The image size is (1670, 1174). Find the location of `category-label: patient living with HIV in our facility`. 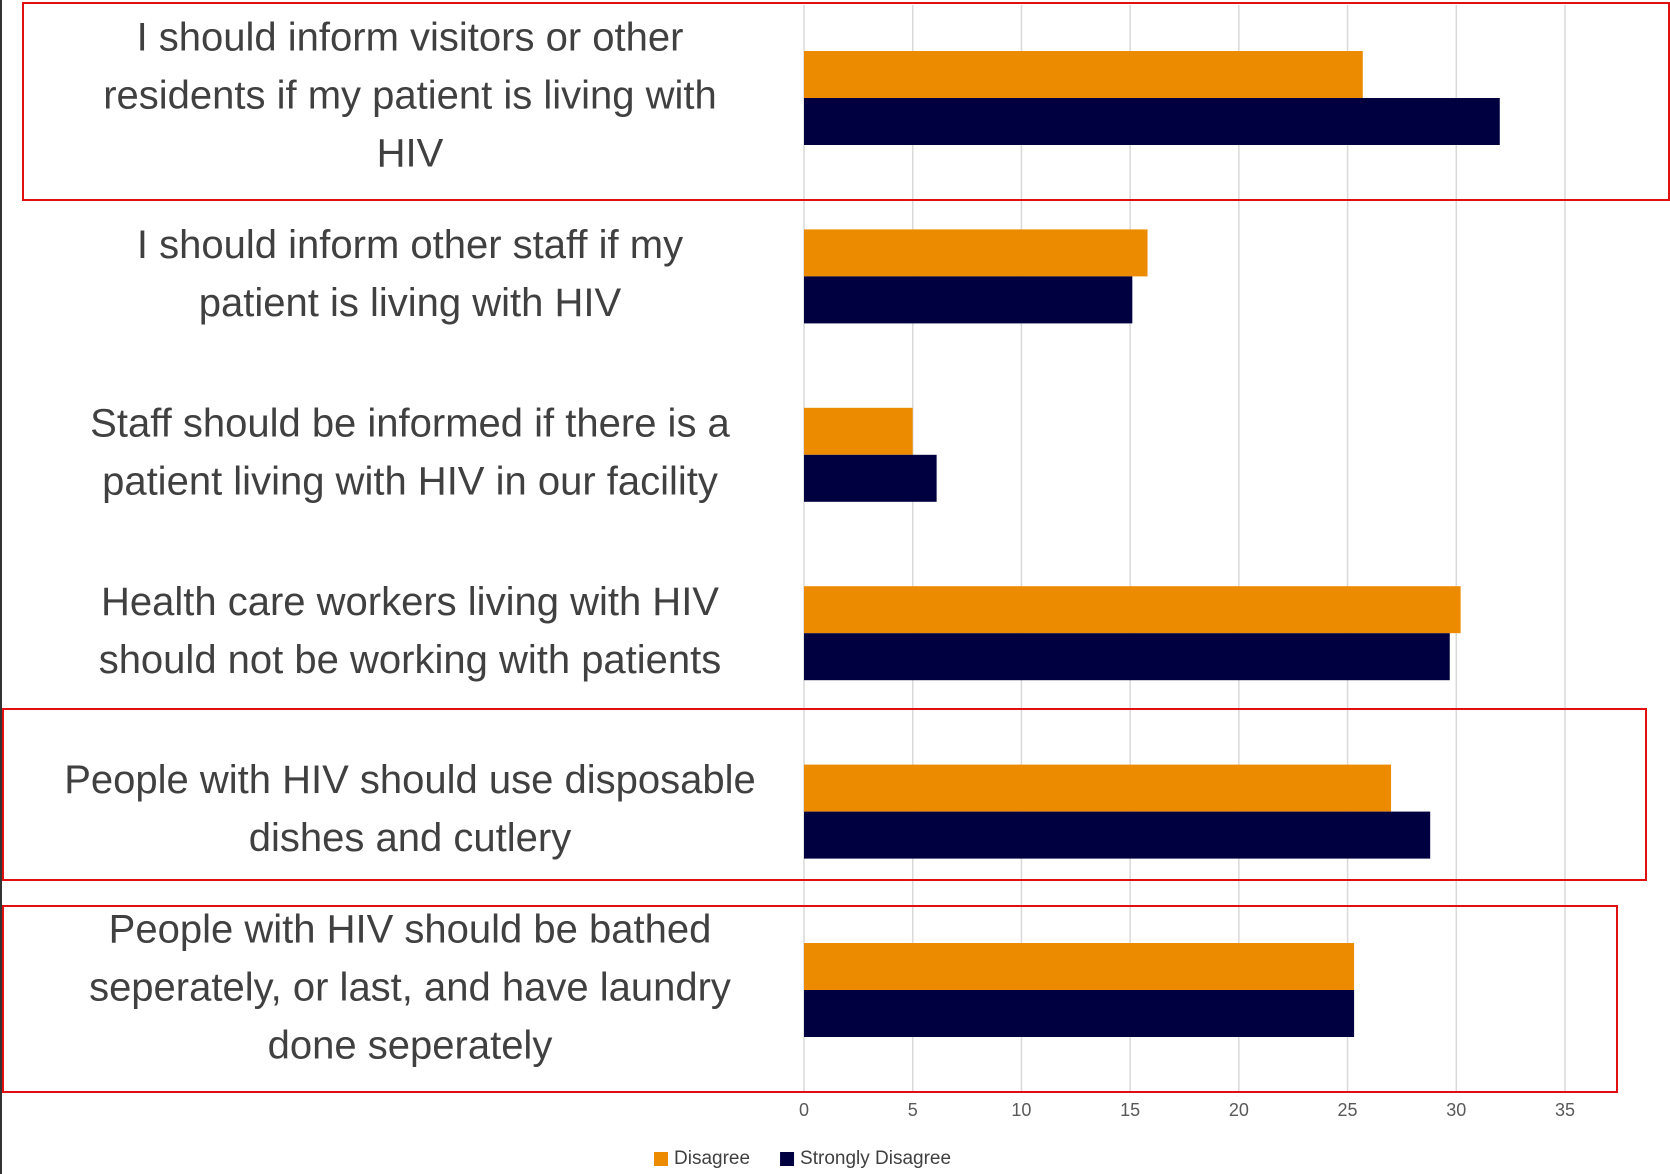

category-label: patient living with HIV in our facility is located at coordinates (410, 481).